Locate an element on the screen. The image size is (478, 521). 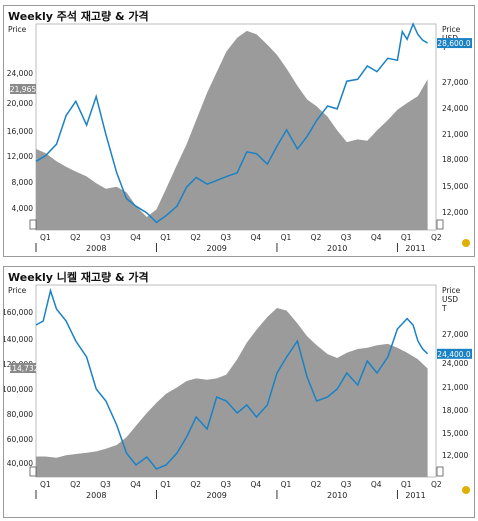
left-tick-label: 16,000 is located at coordinates (20, 131).